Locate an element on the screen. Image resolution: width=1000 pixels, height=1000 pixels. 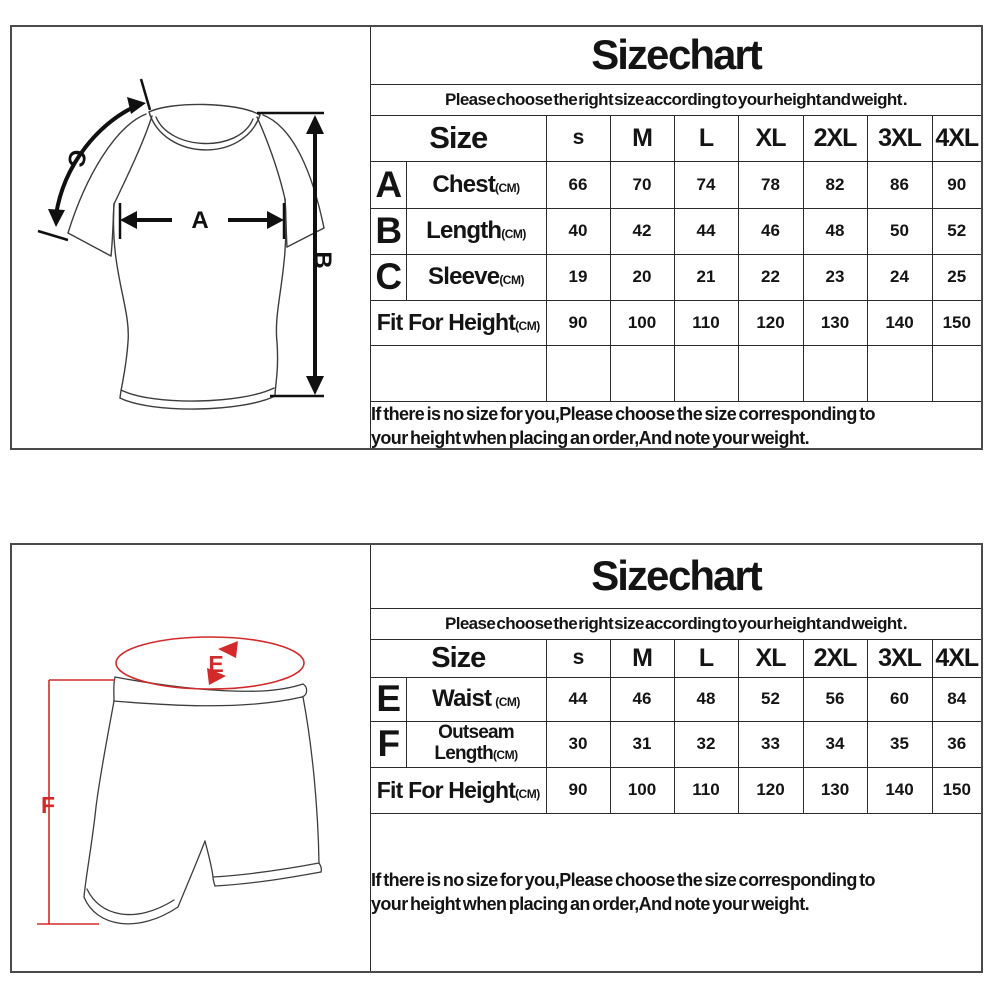
arrowhead-c-top-icon is located at coordinates (136, 105).